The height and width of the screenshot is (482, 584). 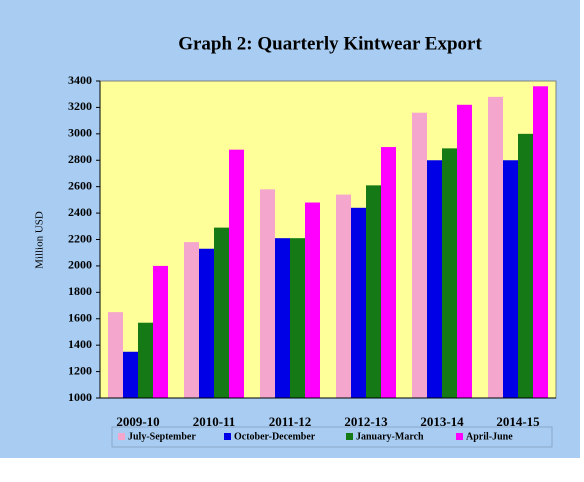 What do you see at coordinates (290, 421) in the screenshot?
I see `x-tick-label: 2011-12` at bounding box center [290, 421].